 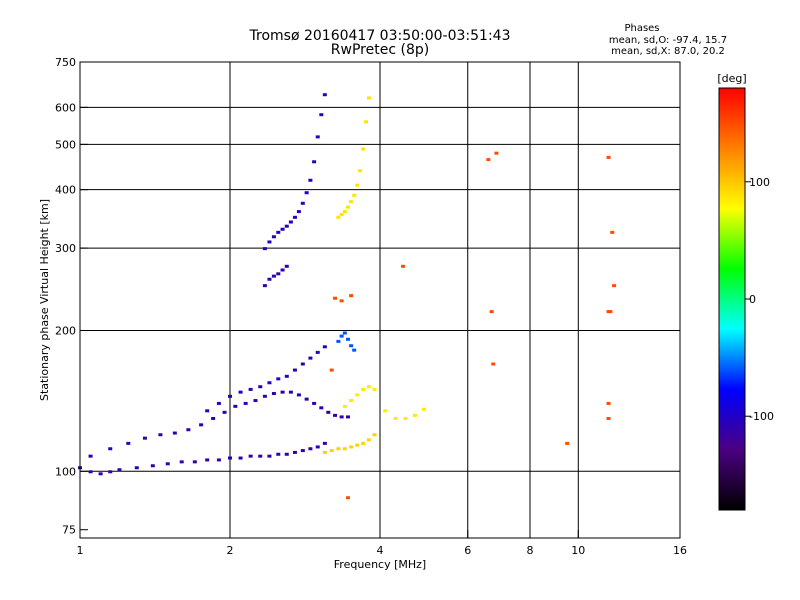 I want to click on y-axis-label: Stationary phase Virtual Height [km], so click(x=44, y=300).